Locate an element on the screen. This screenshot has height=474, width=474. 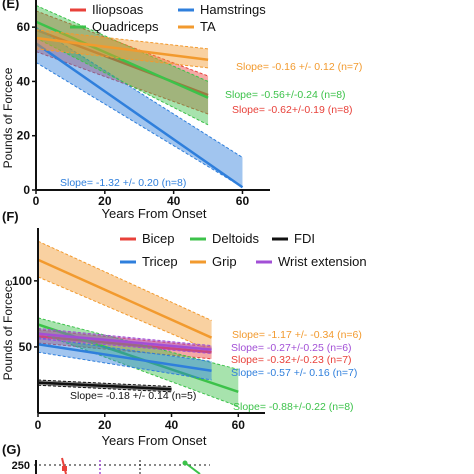
panel-e-label: (E) is located at coordinates (10, 5).